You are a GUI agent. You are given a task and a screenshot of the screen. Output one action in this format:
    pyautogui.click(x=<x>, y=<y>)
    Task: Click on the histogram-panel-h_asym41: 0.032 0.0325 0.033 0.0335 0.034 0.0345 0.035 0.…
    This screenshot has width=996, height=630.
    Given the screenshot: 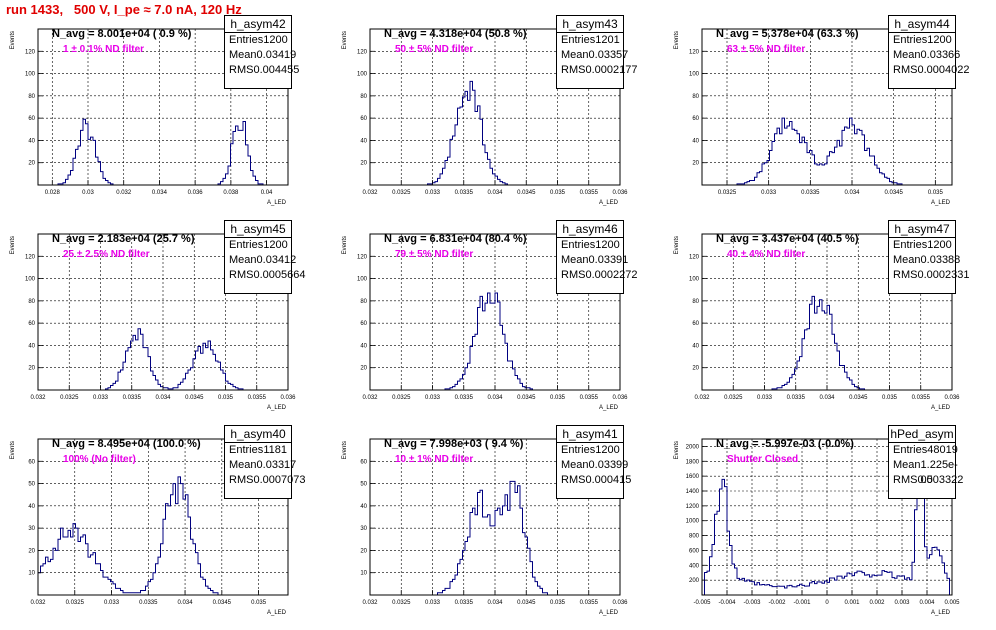 What is the action you would take?
    pyautogui.click(x=498, y=527)
    